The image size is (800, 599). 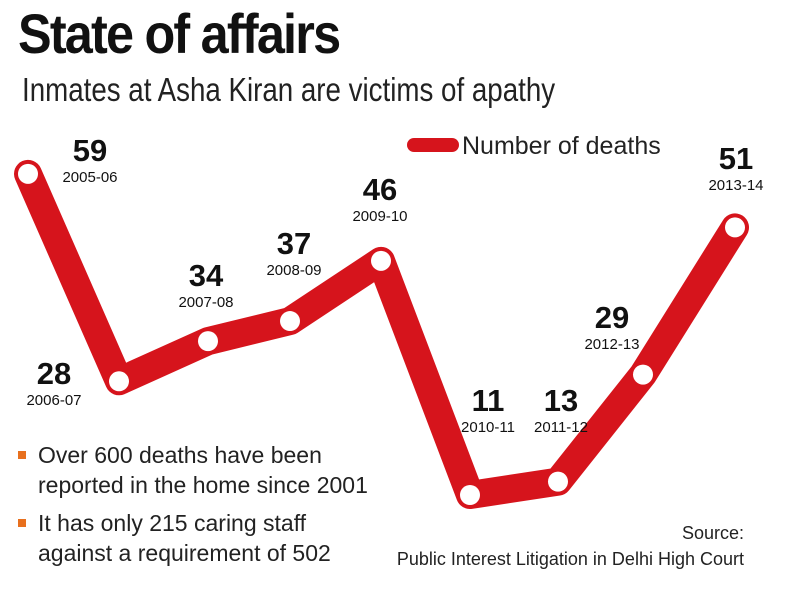 I want to click on legend: Number of deaths, so click(x=534, y=146).